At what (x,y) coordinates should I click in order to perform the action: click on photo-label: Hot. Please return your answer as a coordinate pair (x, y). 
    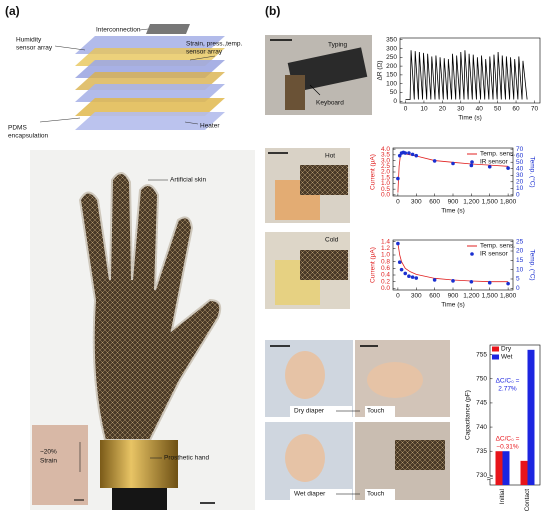
    Looking at the image, I should click on (330, 156).